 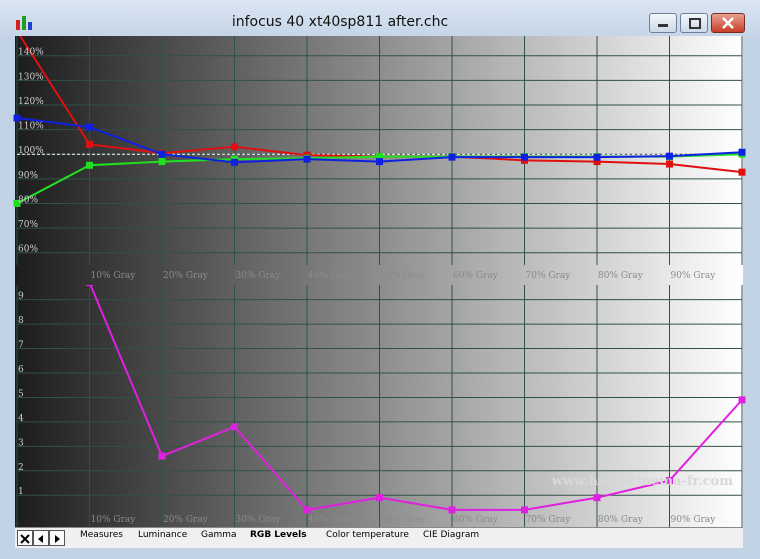 What do you see at coordinates (31, 53) in the screenshot?
I see `y-tick-label: 140%` at bounding box center [31, 53].